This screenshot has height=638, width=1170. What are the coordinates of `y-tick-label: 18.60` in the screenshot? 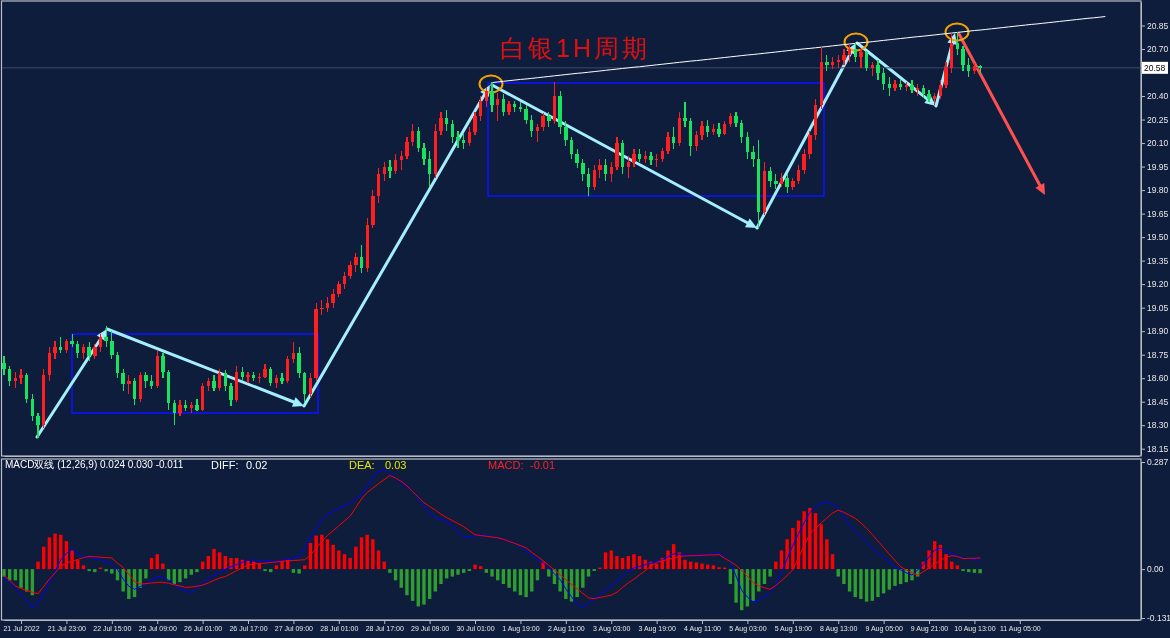 It's located at (1158, 378).